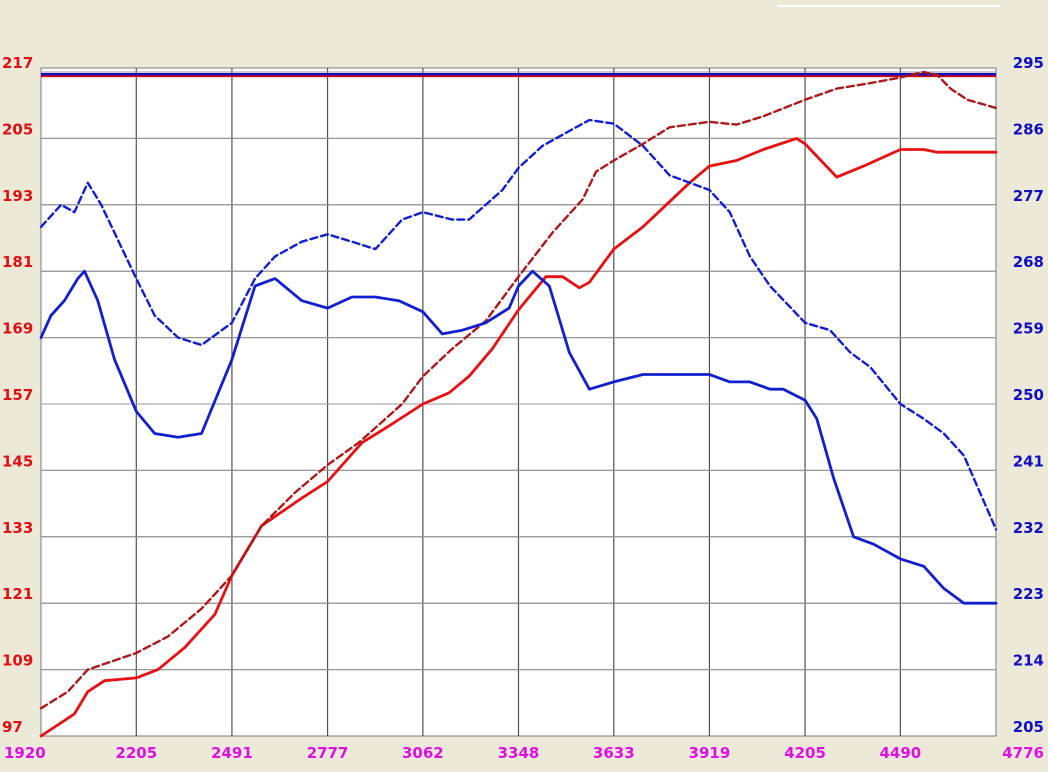 This screenshot has height=772, width=1048. What do you see at coordinates (805, 753) in the screenshot?
I see `x-tick-label: 4205` at bounding box center [805, 753].